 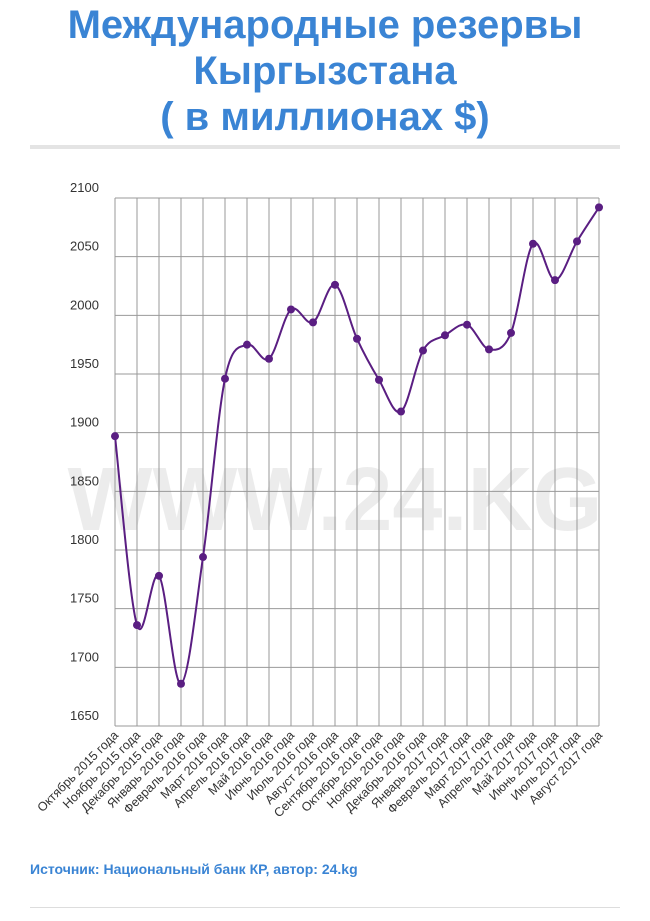 What do you see at coordinates (84, 598) in the screenshot?
I see `y-tick-label: 1750` at bounding box center [84, 598].